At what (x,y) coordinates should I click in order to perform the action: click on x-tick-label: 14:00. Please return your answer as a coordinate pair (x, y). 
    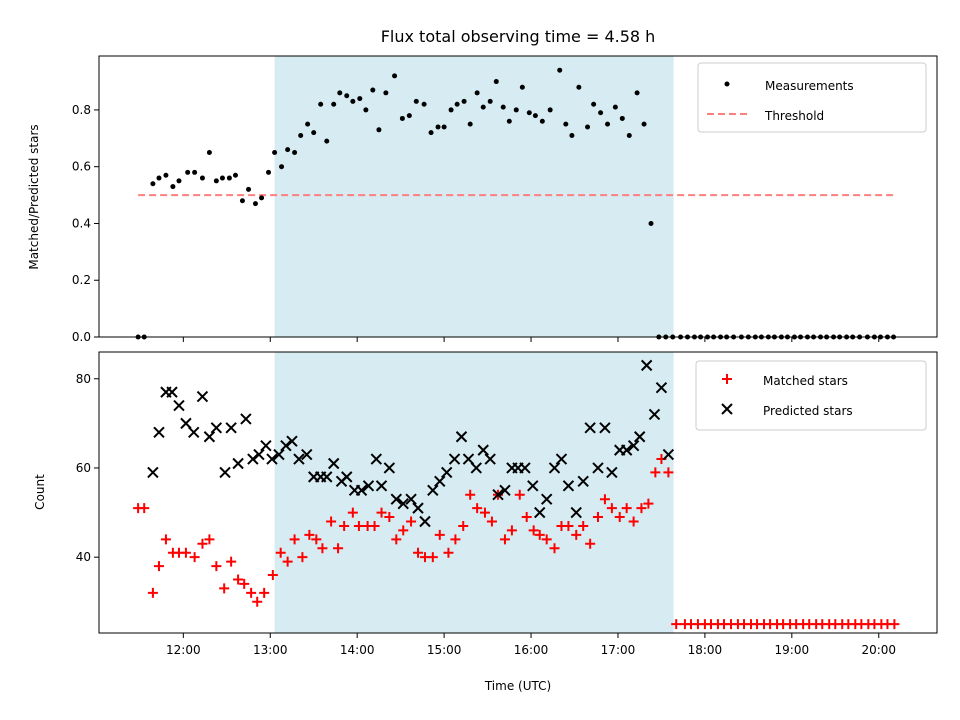
    Looking at the image, I should click on (357, 650).